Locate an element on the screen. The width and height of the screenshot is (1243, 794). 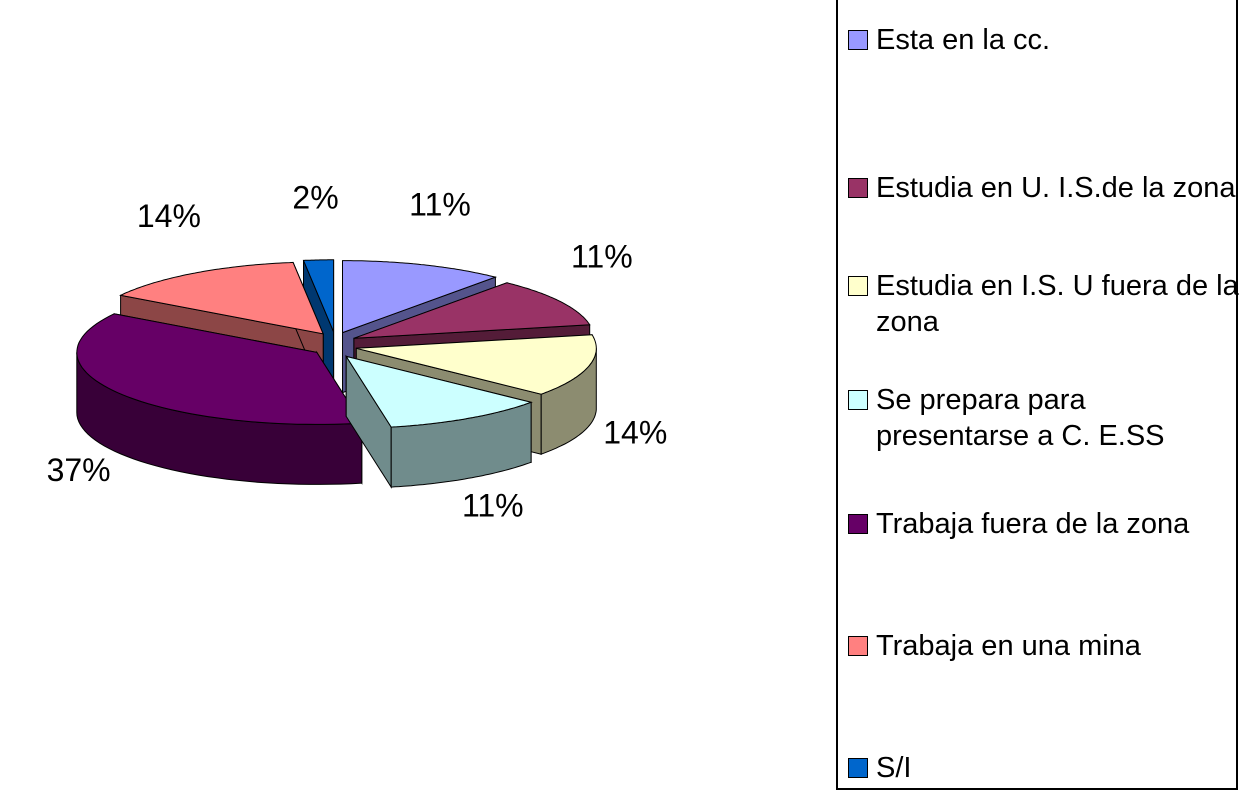
legend-item: Trabaja fuera de la zona is located at coordinates (1045, 524).